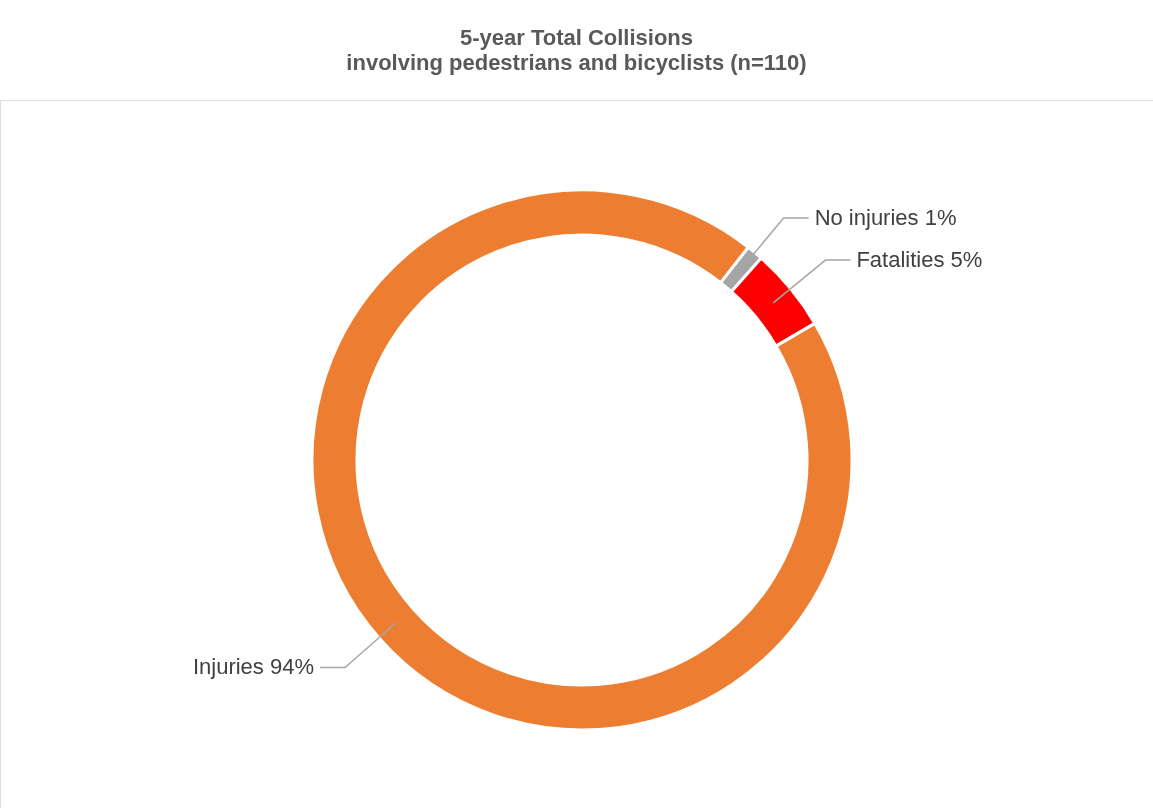 The width and height of the screenshot is (1153, 808). Describe the element at coordinates (253, 667) in the screenshot. I see `slice-label: Injuries 94%` at that location.